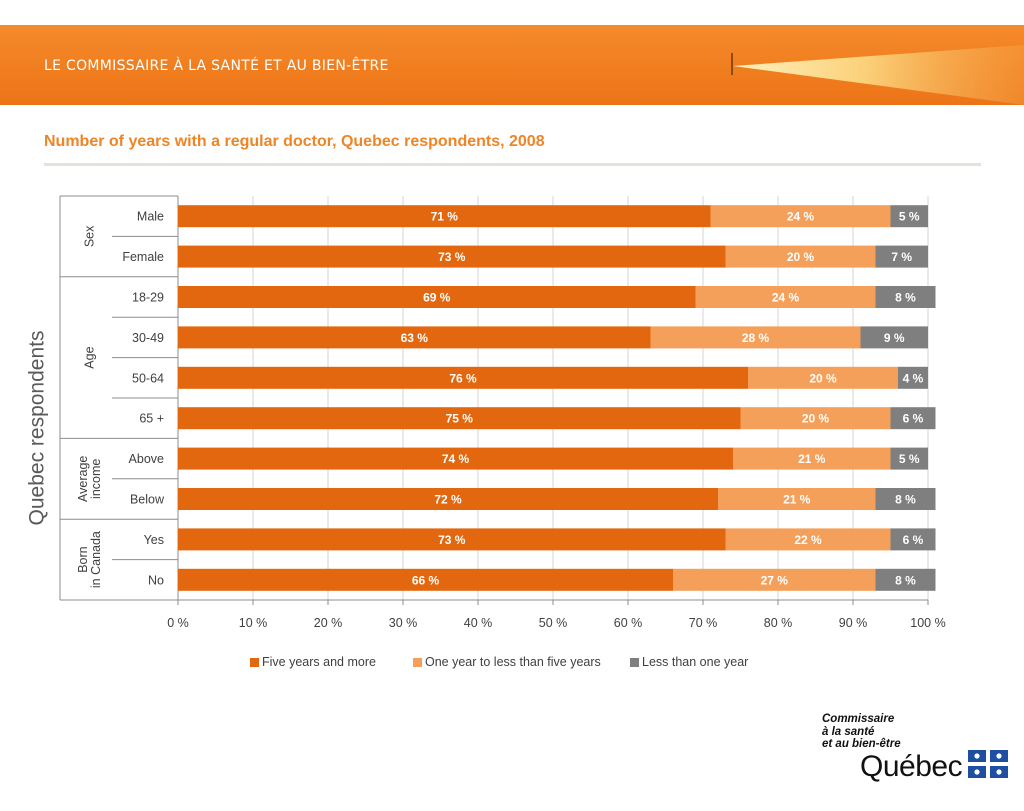 This screenshot has height=811, width=1024. What do you see at coordinates (96, 559) in the screenshot?
I see `group-label: in Canada` at bounding box center [96, 559].